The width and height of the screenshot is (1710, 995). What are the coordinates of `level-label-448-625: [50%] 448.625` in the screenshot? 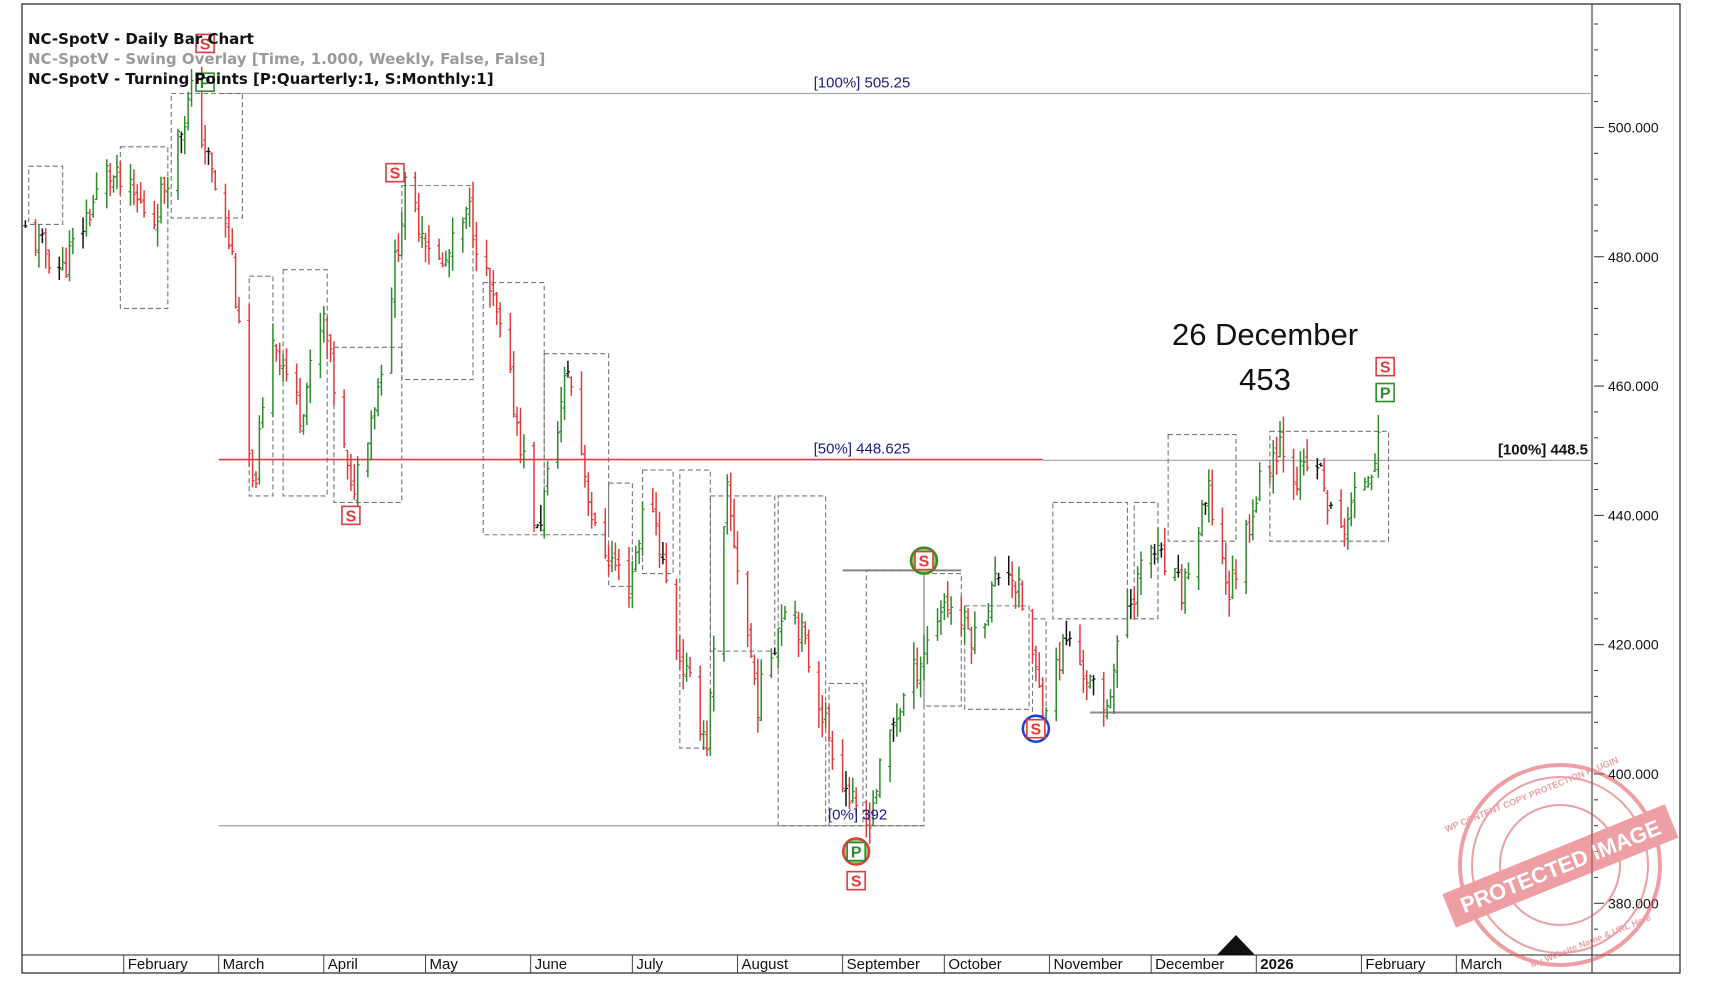 It's located at (862, 449).